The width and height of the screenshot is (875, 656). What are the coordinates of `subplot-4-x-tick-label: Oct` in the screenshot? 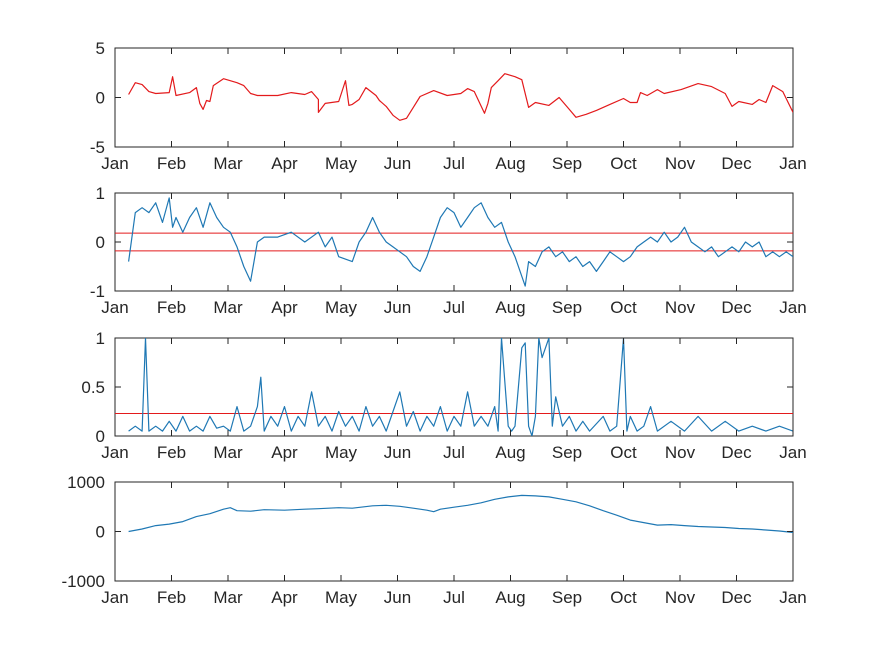 It's located at (623, 597).